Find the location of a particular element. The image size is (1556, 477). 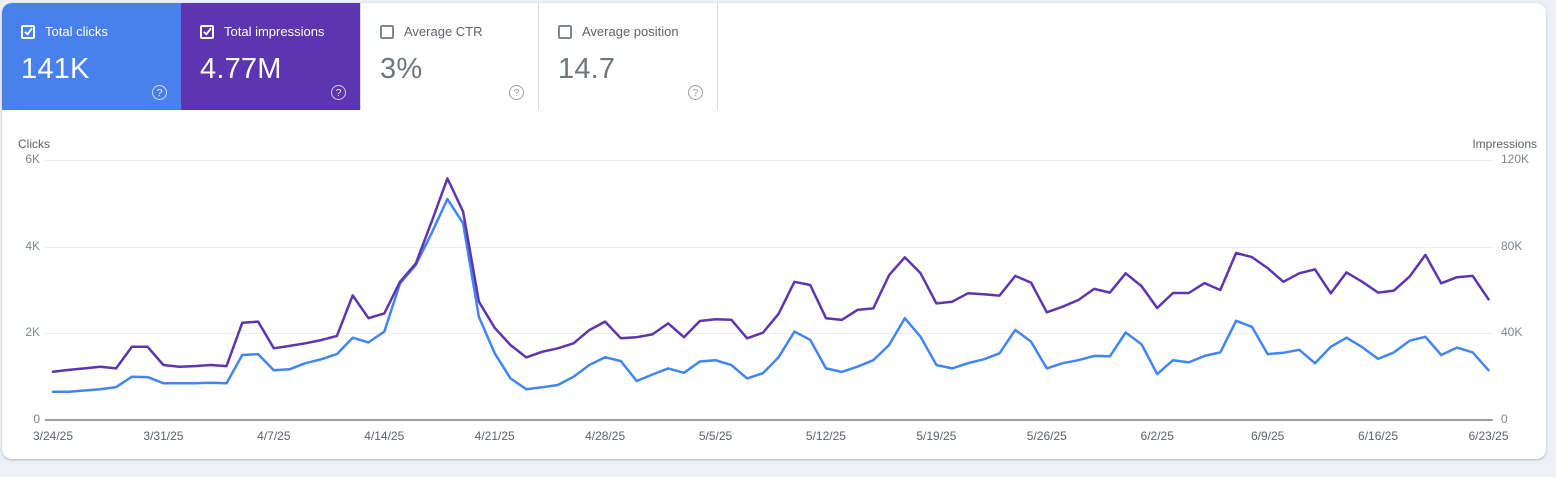

total-clicks-checkbox is located at coordinates (28, 31).